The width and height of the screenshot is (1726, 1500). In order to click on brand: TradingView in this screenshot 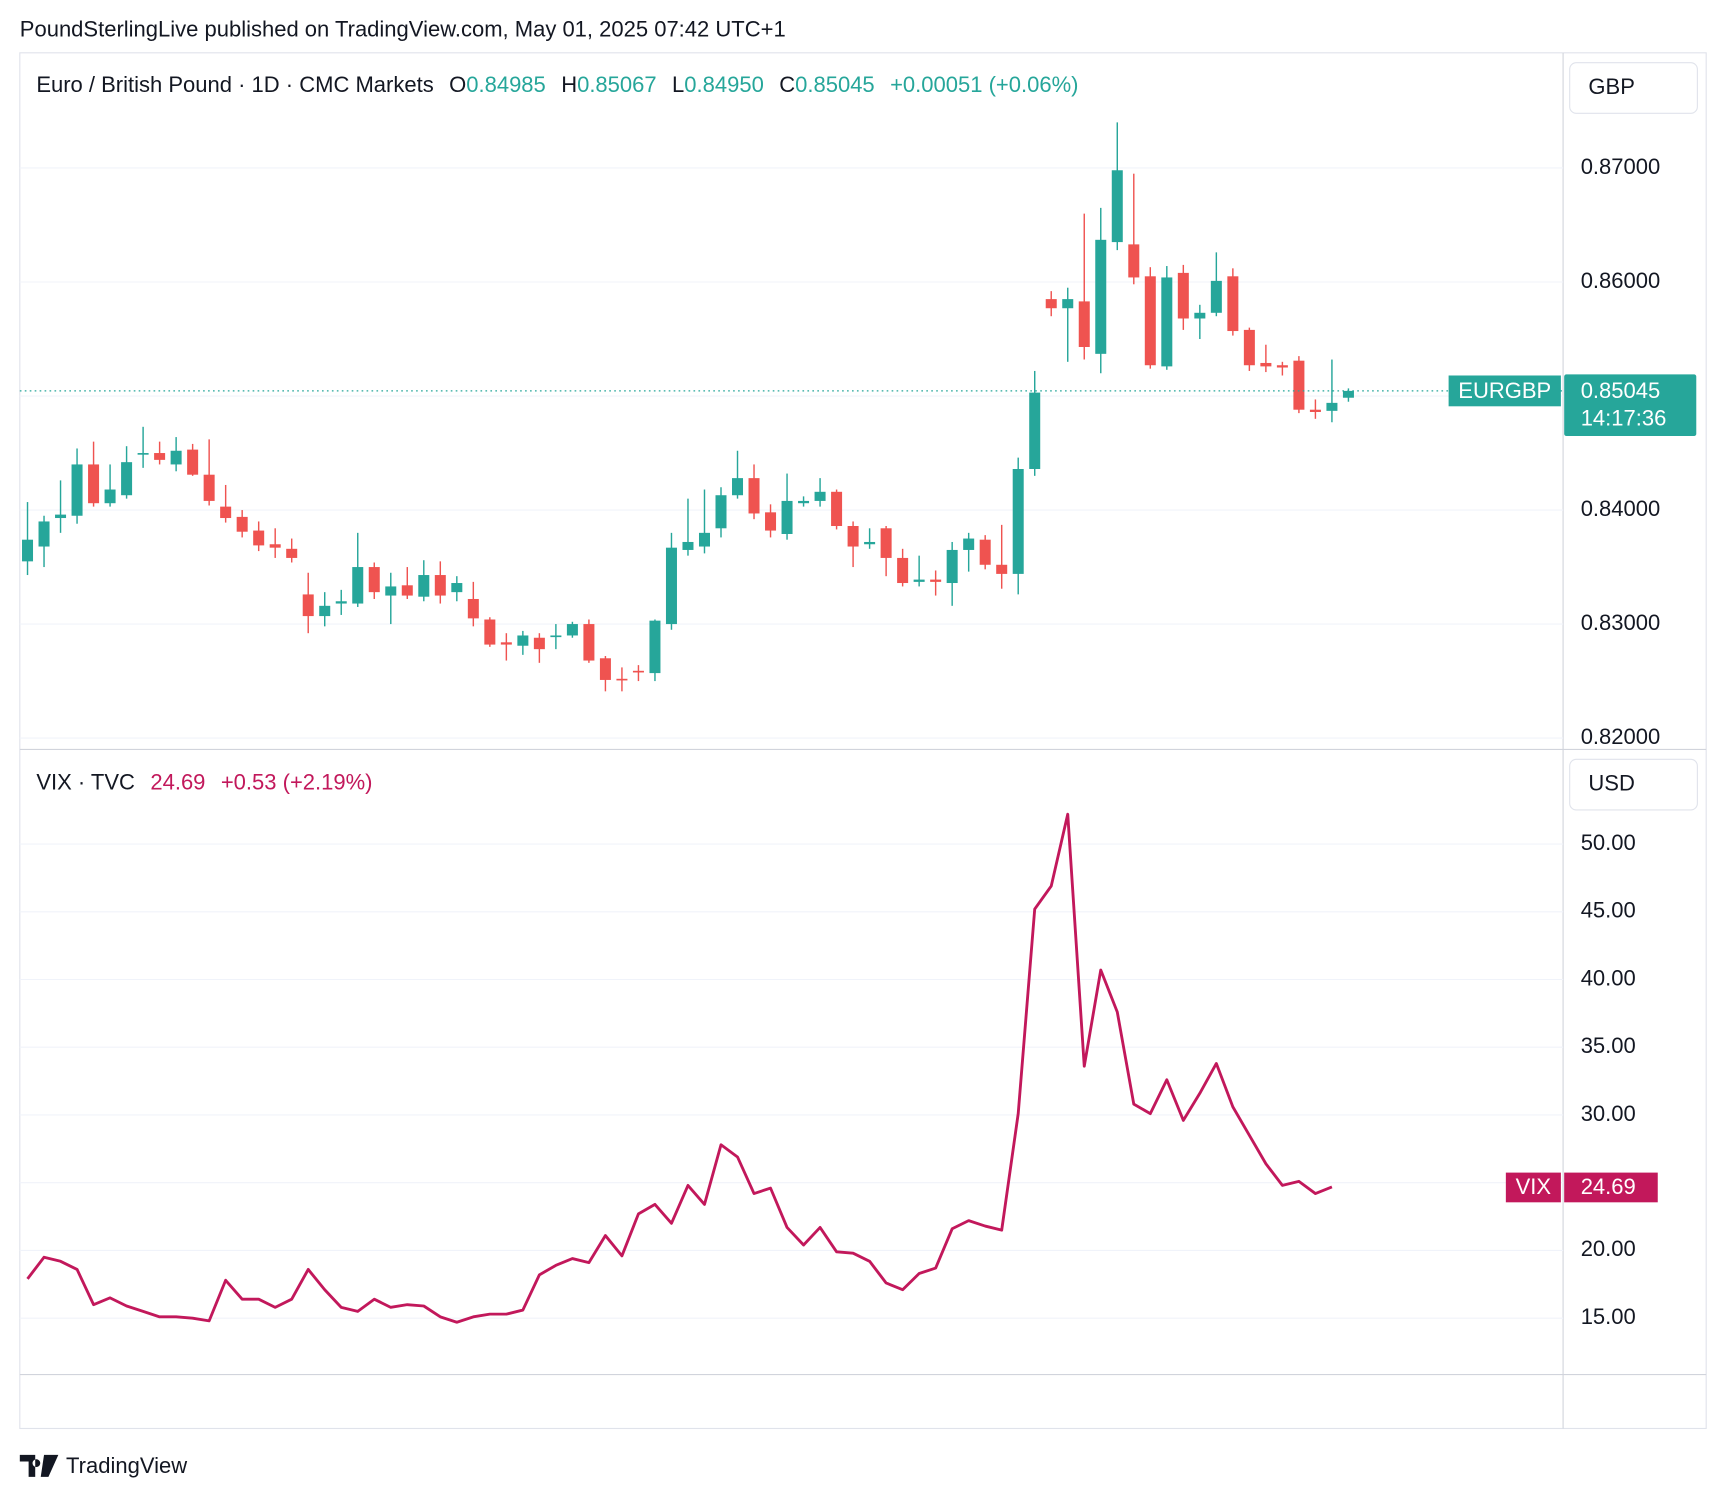, I will do `click(126, 1465)`.